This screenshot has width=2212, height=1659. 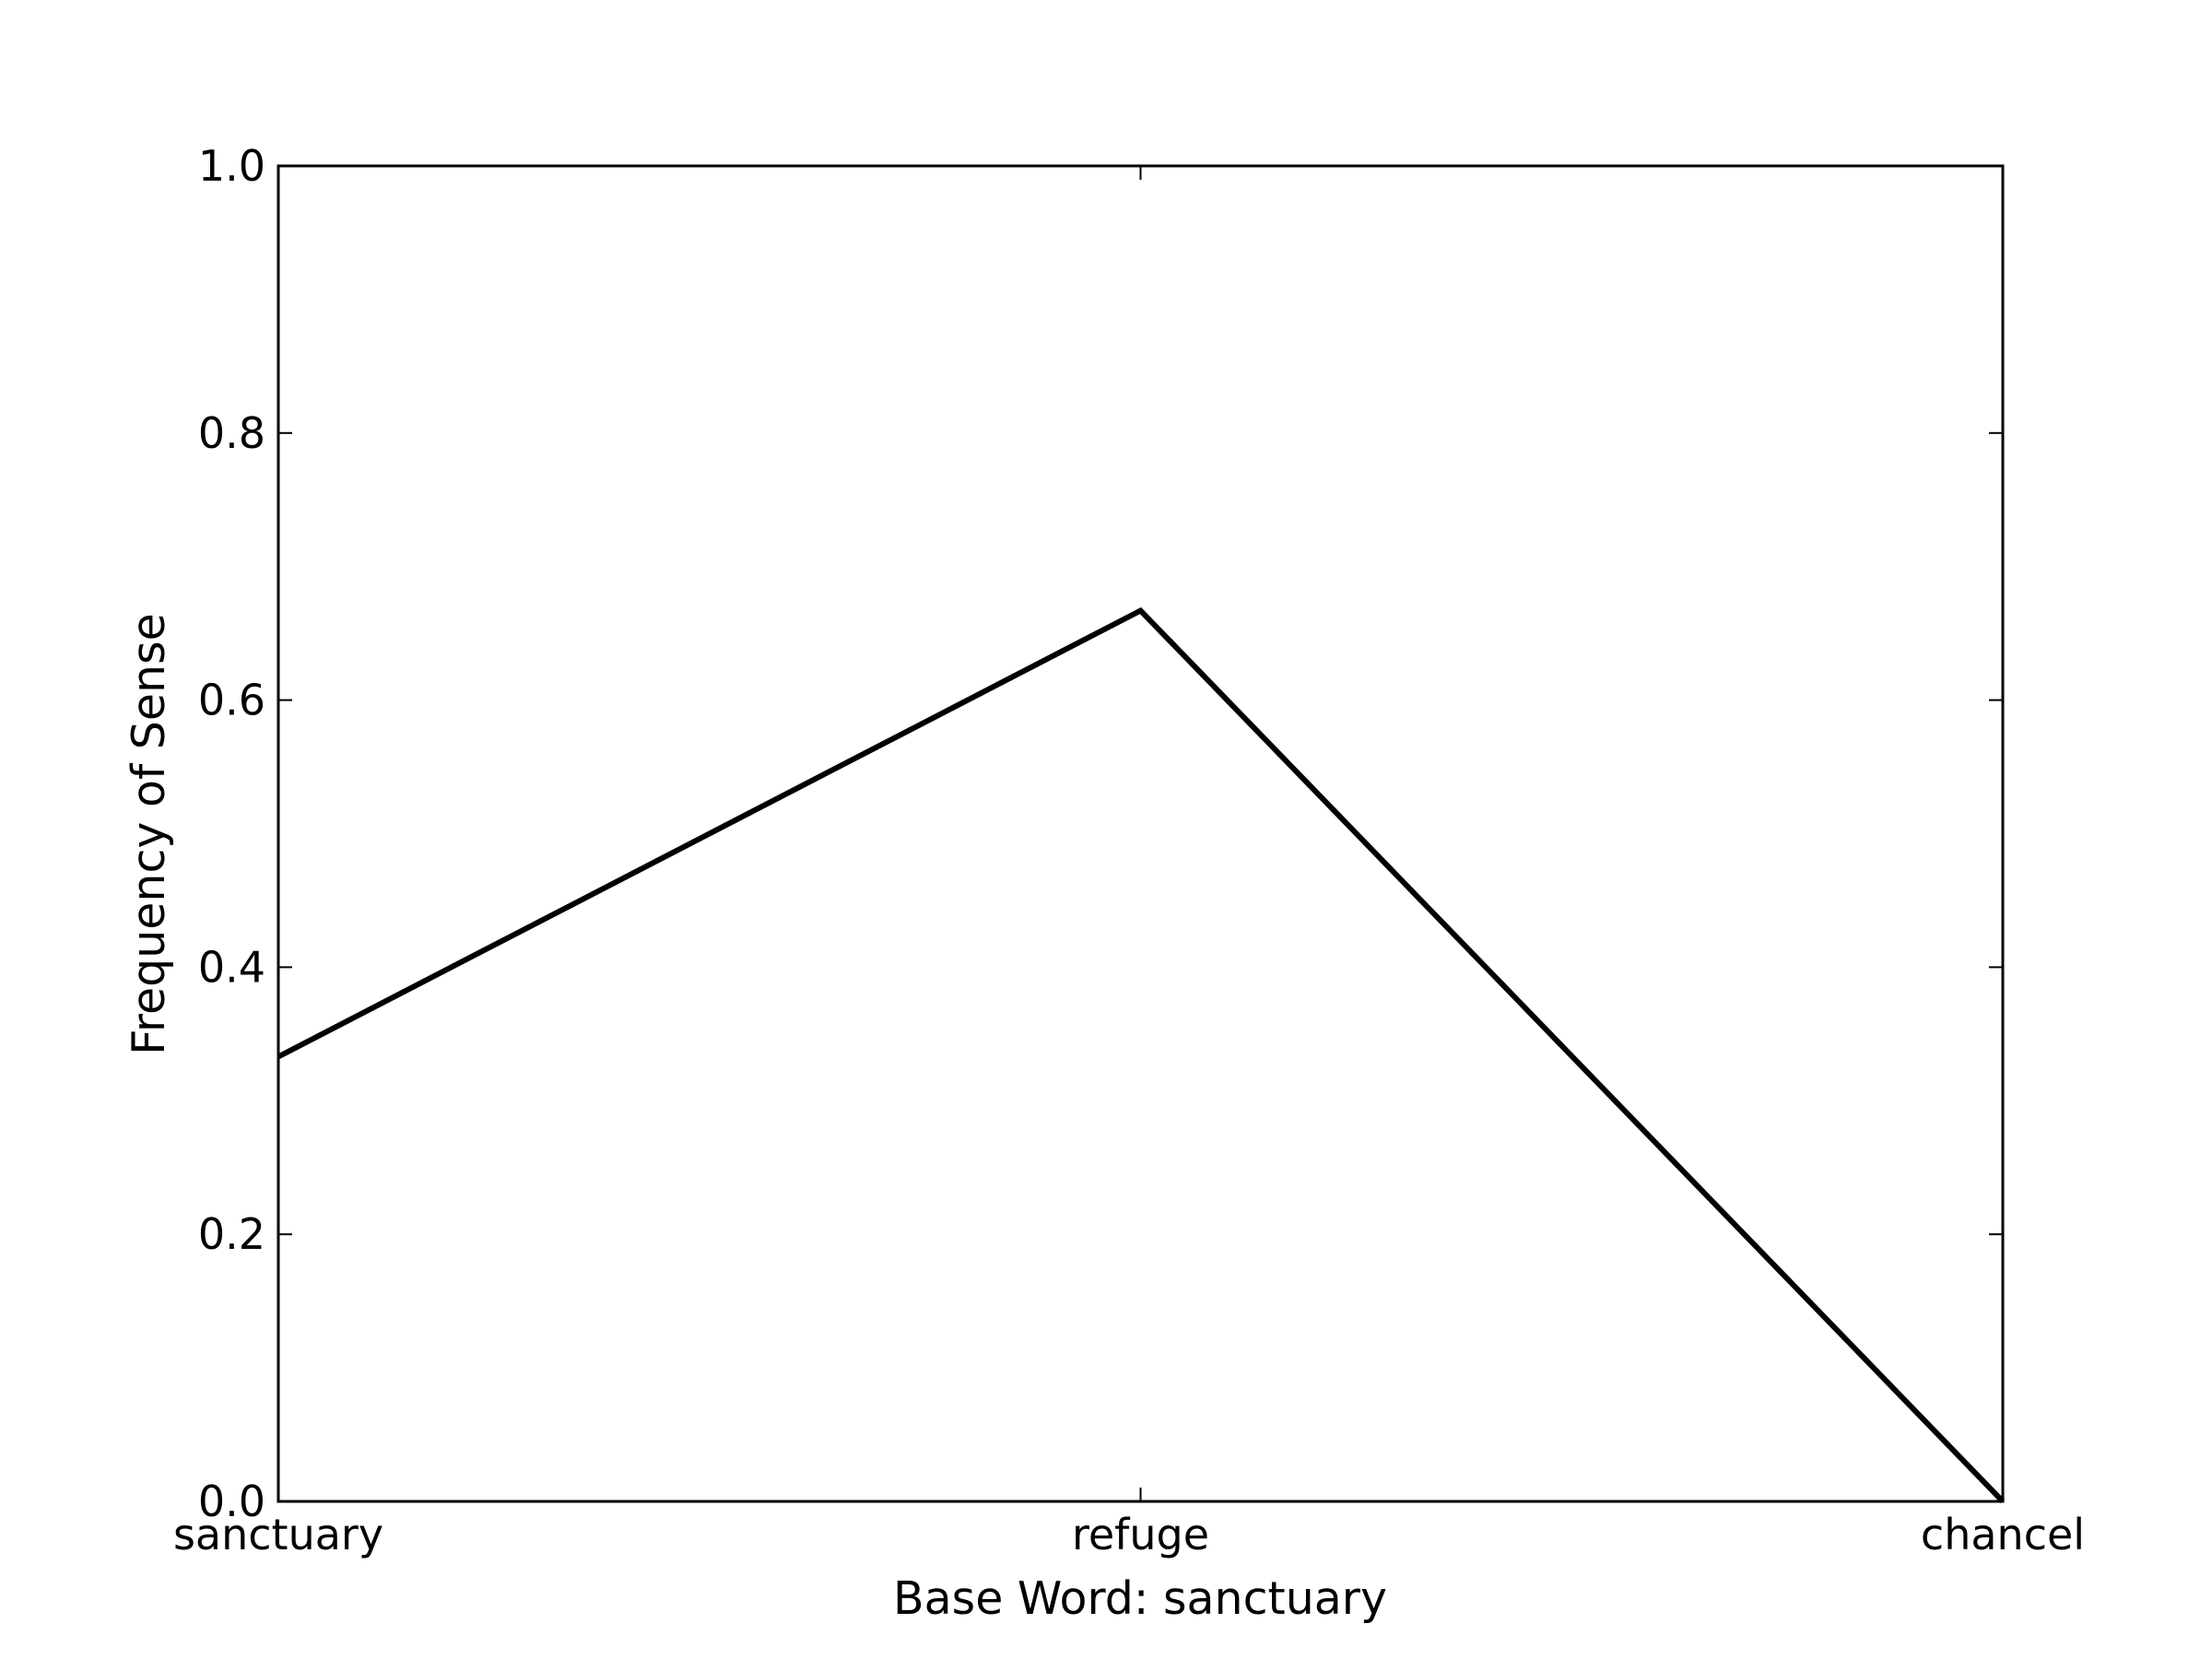 What do you see at coordinates (278, 1534) in the screenshot?
I see `x-tick-label: sanctuary` at bounding box center [278, 1534].